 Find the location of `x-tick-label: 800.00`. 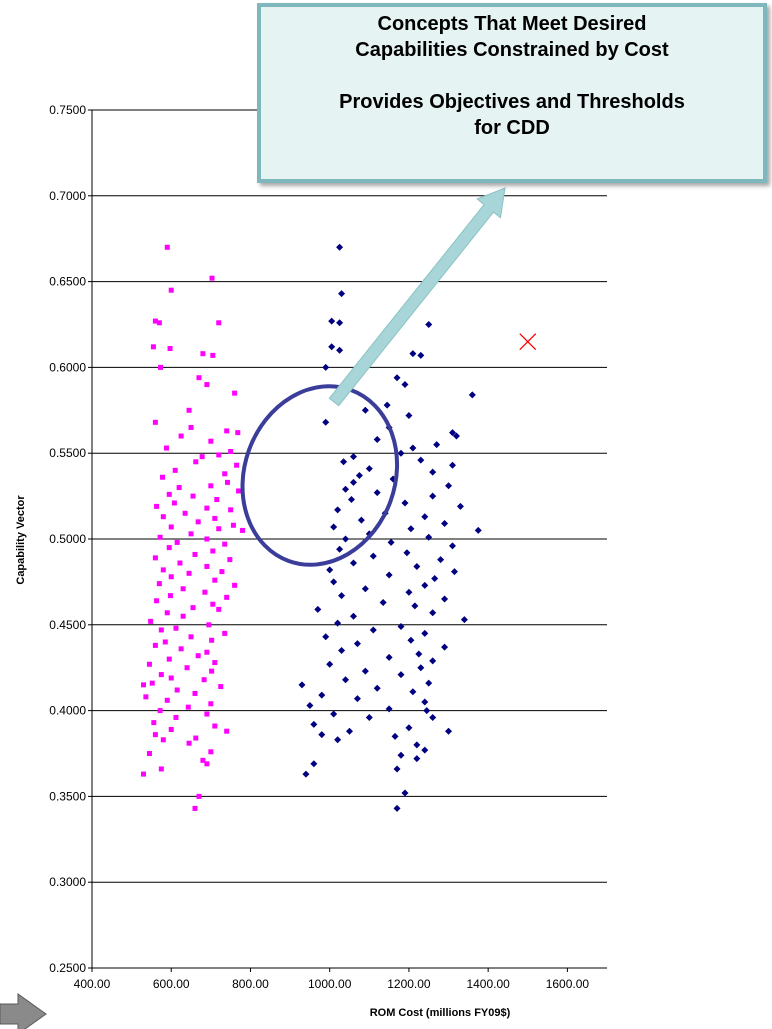

x-tick-label: 800.00 is located at coordinates (250, 984).